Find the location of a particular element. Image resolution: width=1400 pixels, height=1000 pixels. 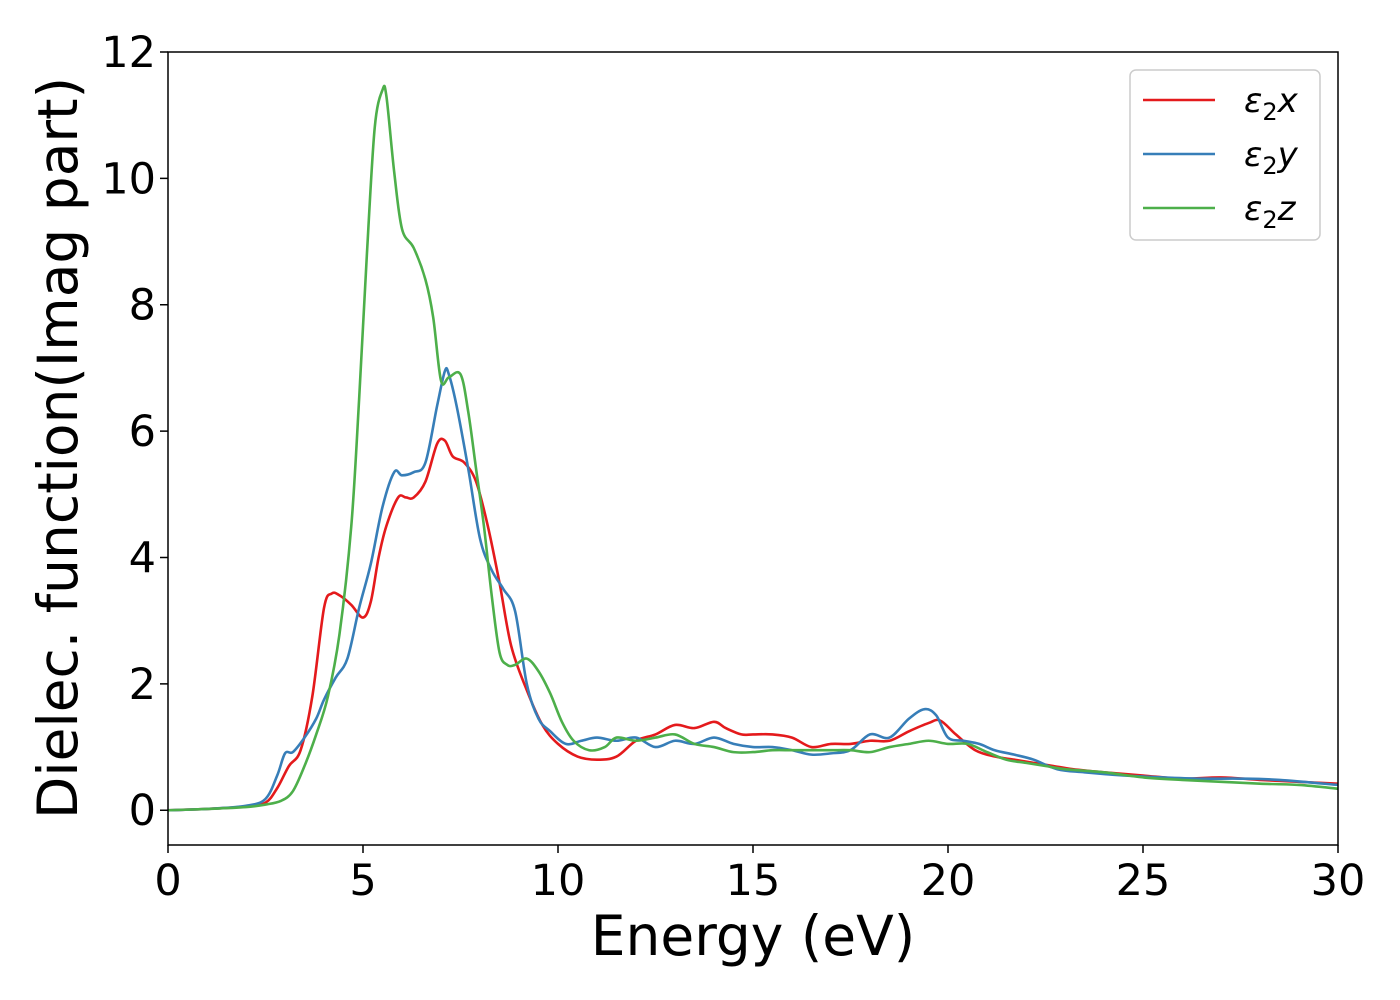

y-ticks: 0 2 4 6 8 10 12 is located at coordinates (134, 432).